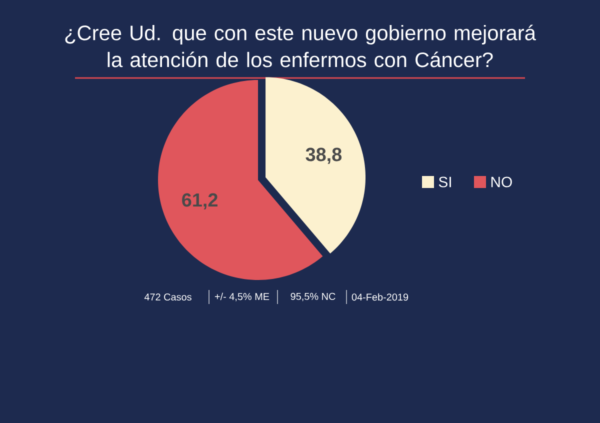 The image size is (600, 423). Describe the element at coordinates (313, 297) in the screenshot. I see `text: 95,5% NC` at that location.